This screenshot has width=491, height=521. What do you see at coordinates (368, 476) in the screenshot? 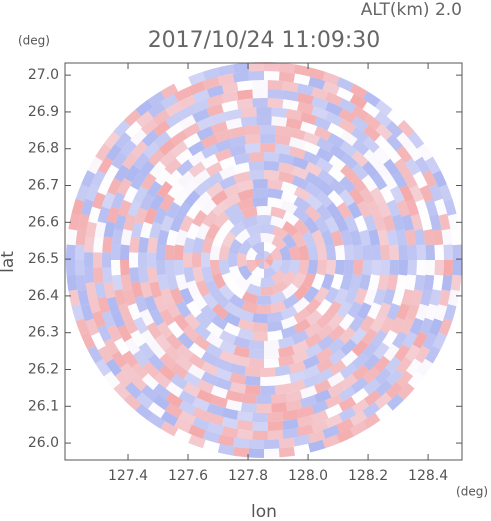
I see `x-tick-label: 128.2` at bounding box center [368, 476].